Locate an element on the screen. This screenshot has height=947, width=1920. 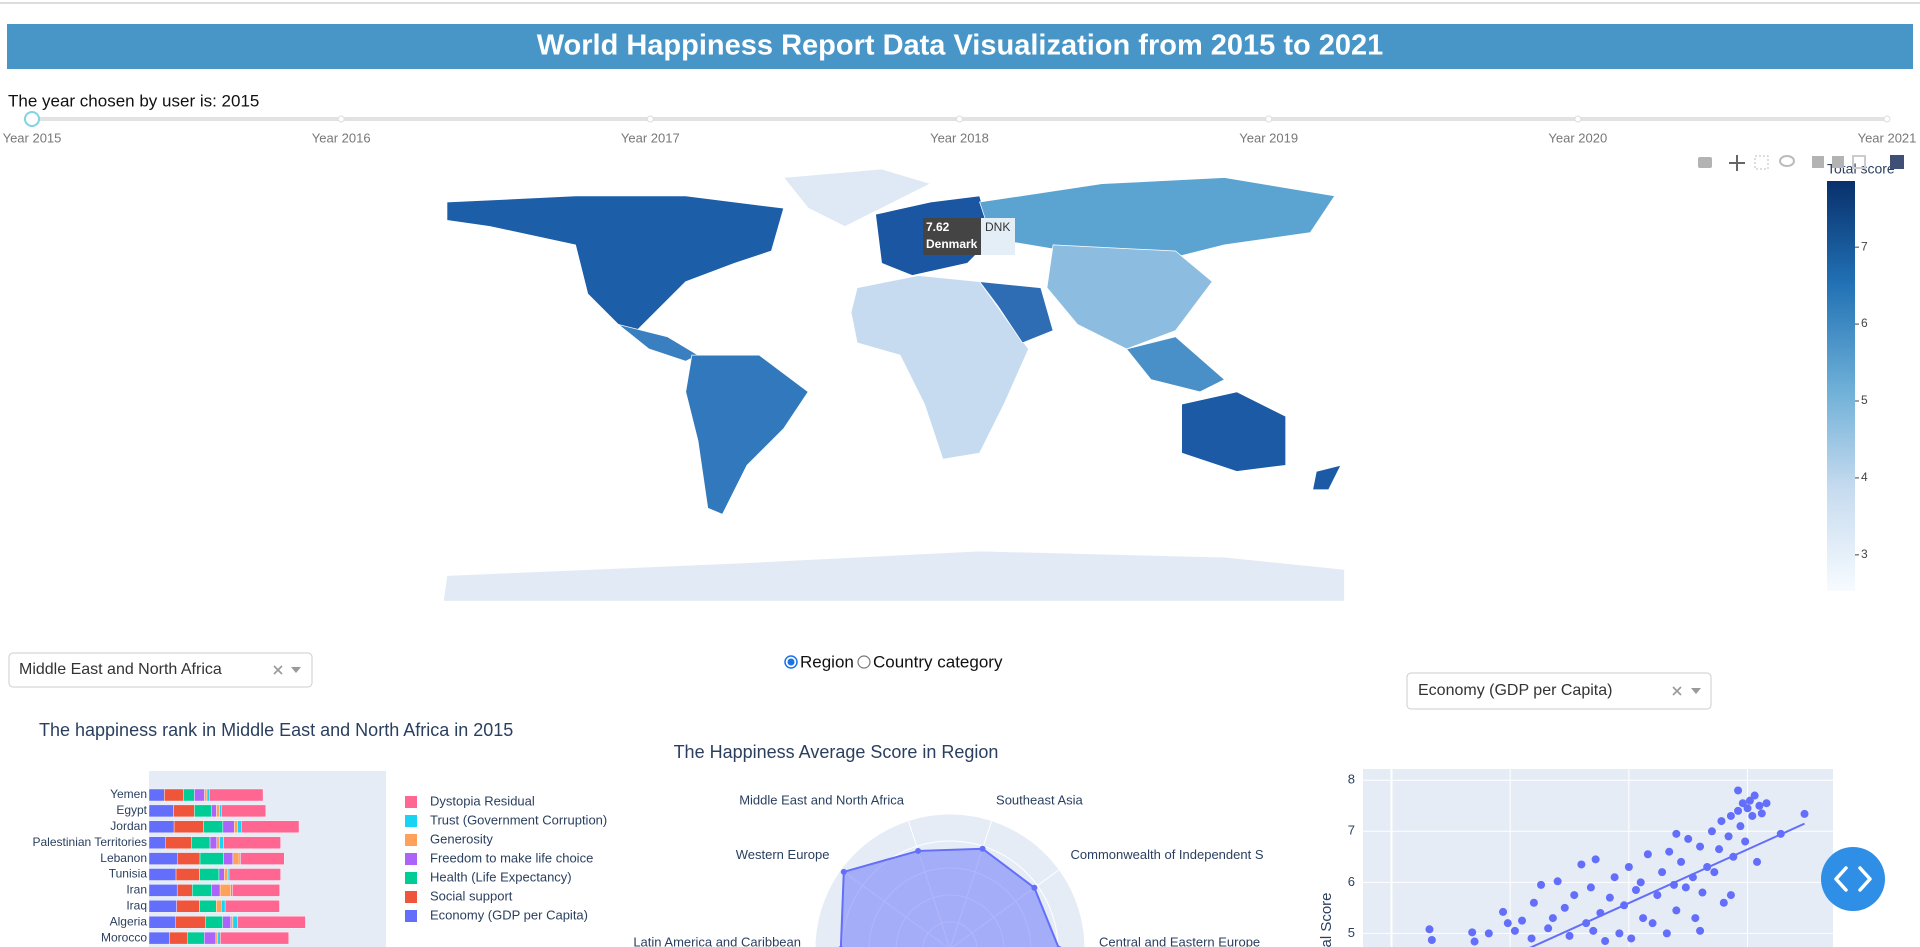
tooltip-country: Denmark is located at coordinates (952, 244).